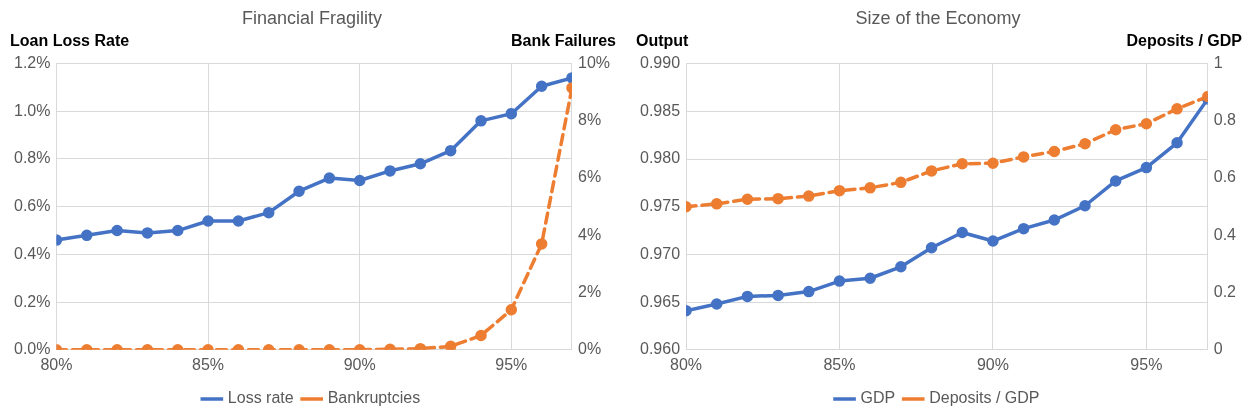 This screenshot has width=1253, height=417. I want to click on y-tick-label: 0.4%, so click(32, 253).